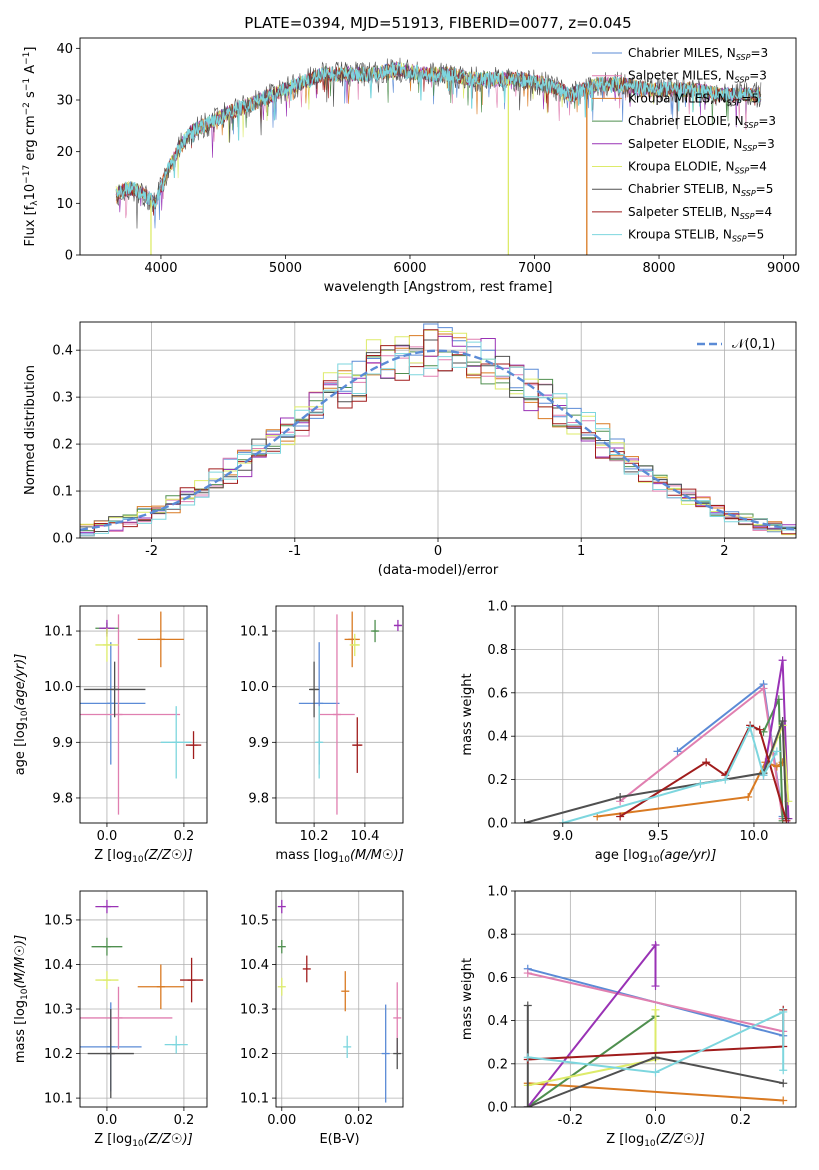  What do you see at coordinates (358, 1120) in the screenshot?
I see `x-tick-label: 0.02` at bounding box center [358, 1120].